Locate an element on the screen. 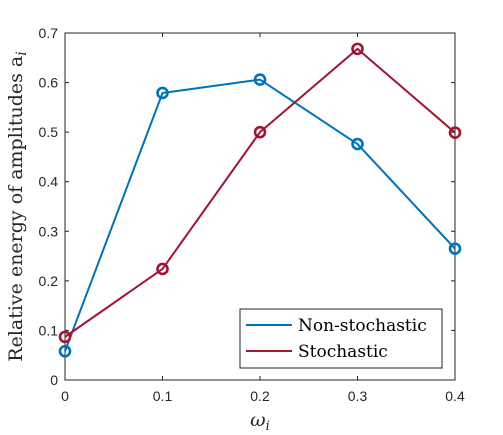 This screenshot has height=435, width=503. legend-box is located at coordinates (341, 338).